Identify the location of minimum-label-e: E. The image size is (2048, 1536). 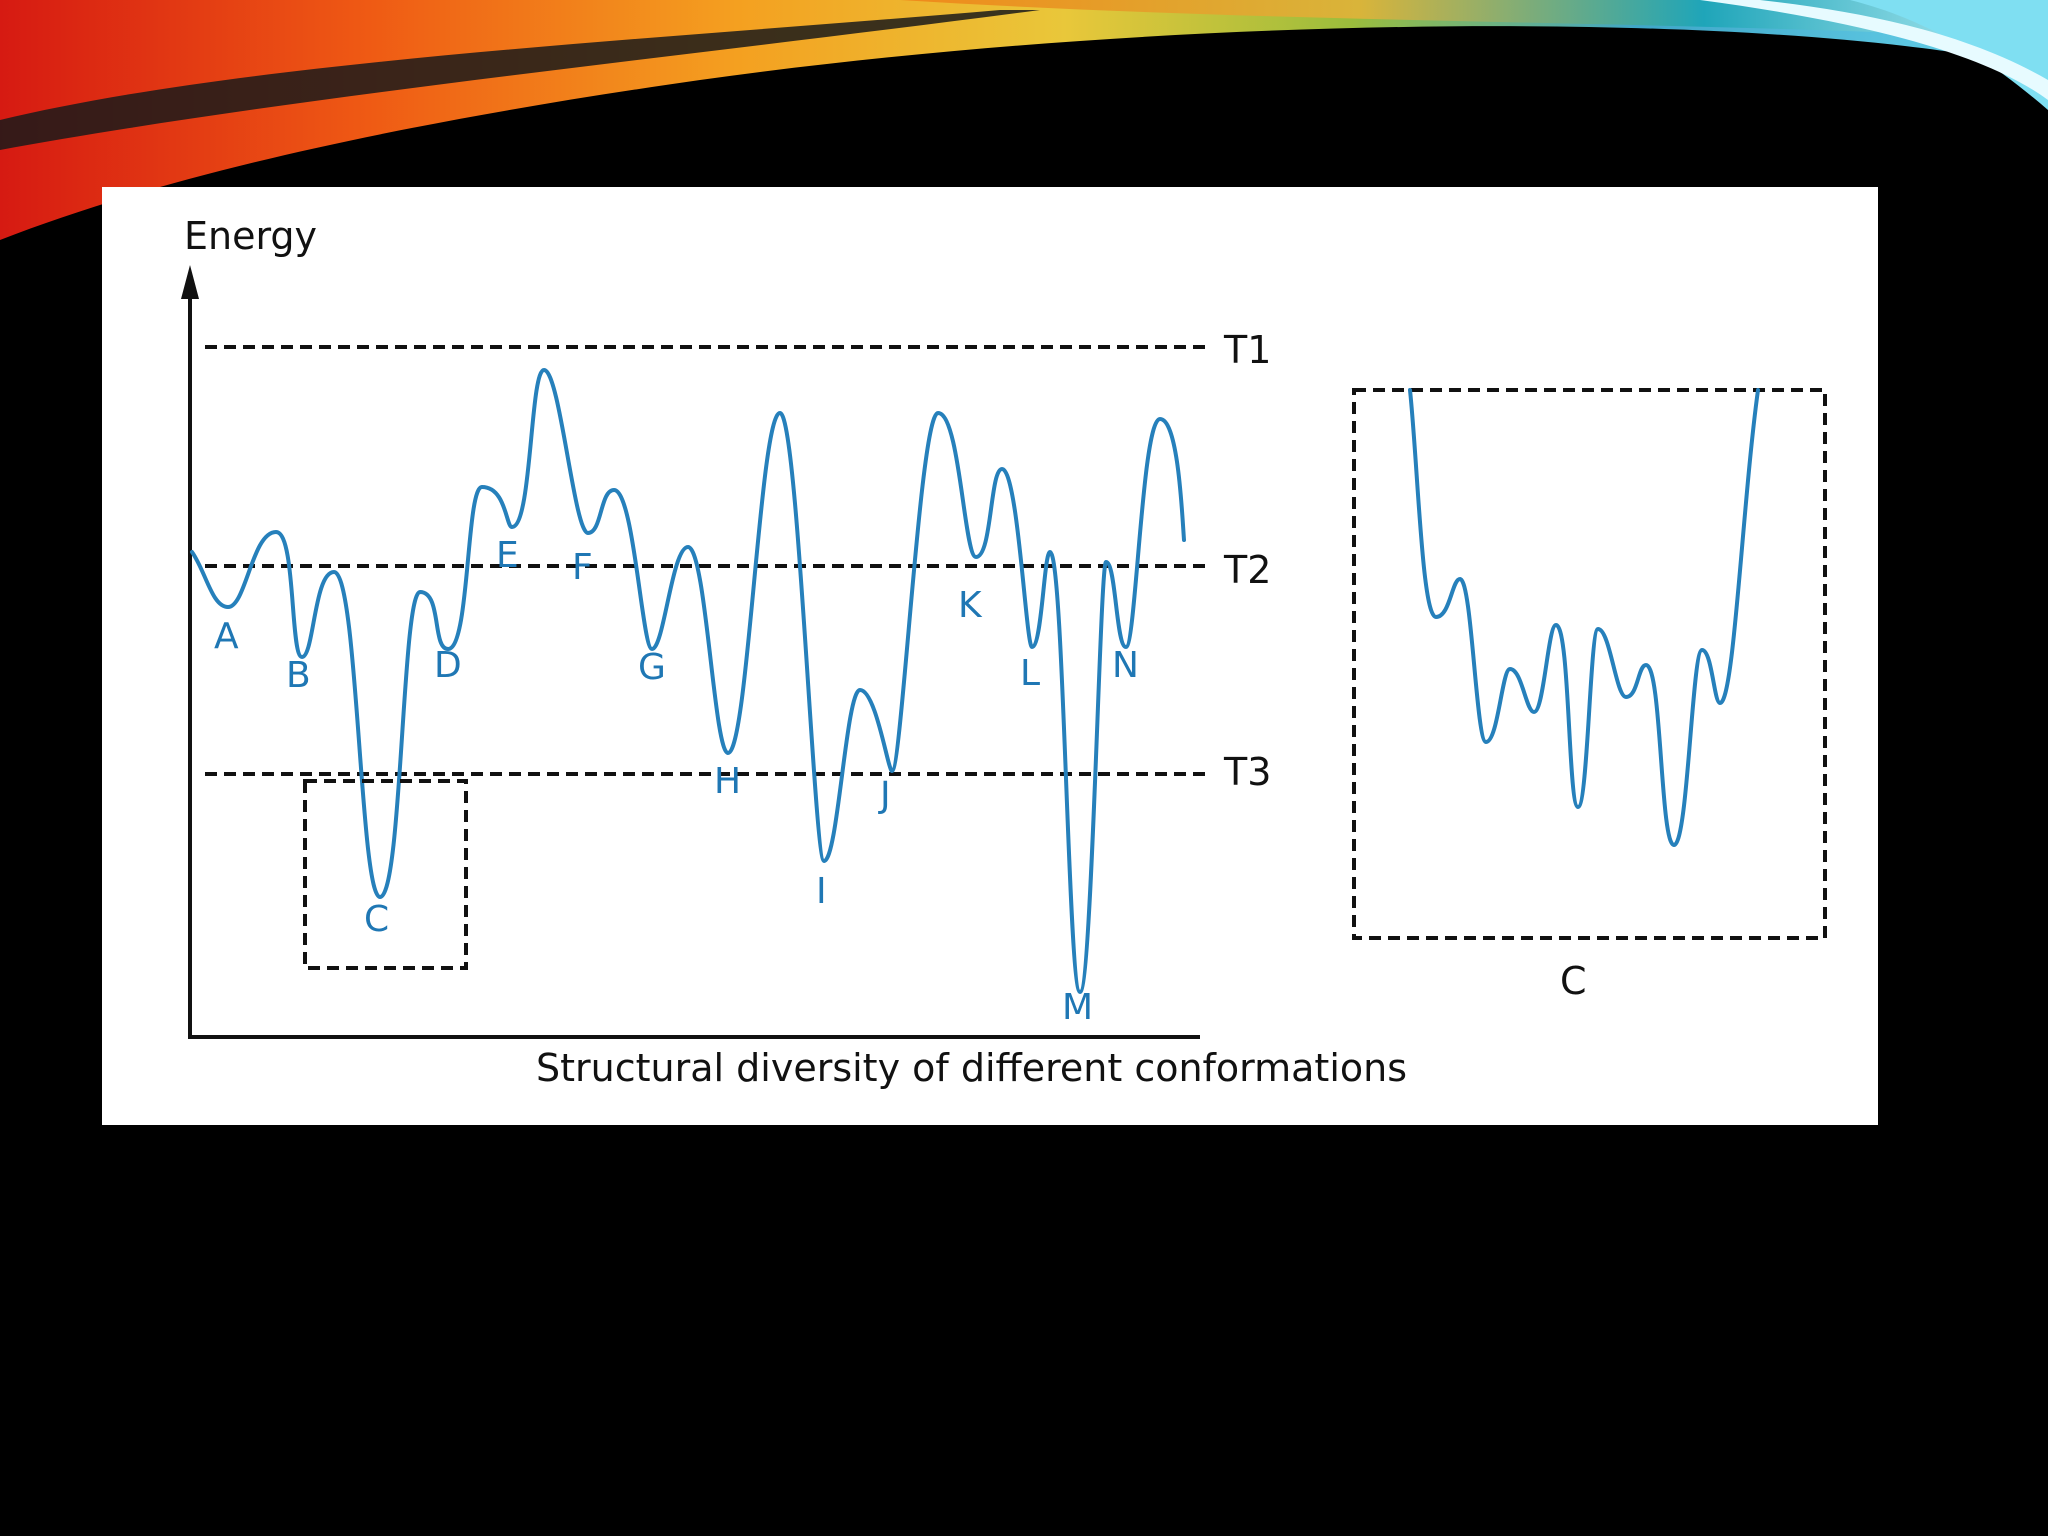
(507, 555).